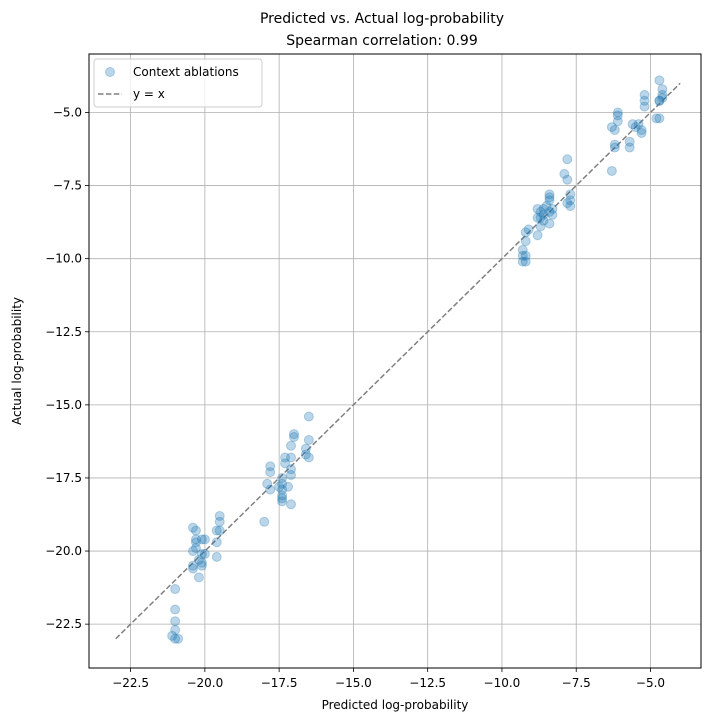 The width and height of the screenshot is (711, 722). I want to click on y-tick-label: −20.0, so click(63, 551).